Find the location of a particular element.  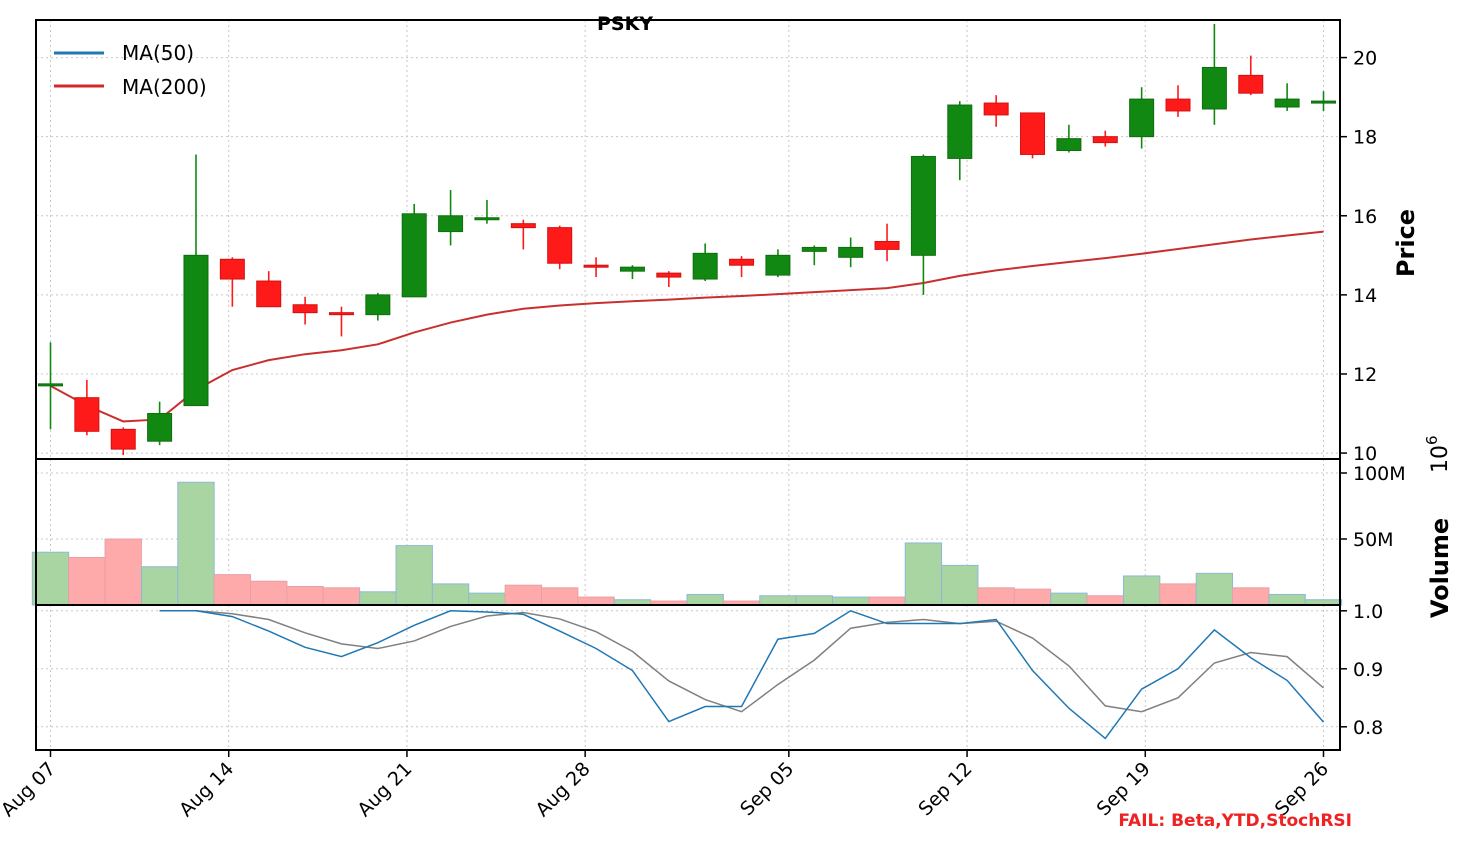

stoch-tick-label: 0.9 is located at coordinates (1368, 670).